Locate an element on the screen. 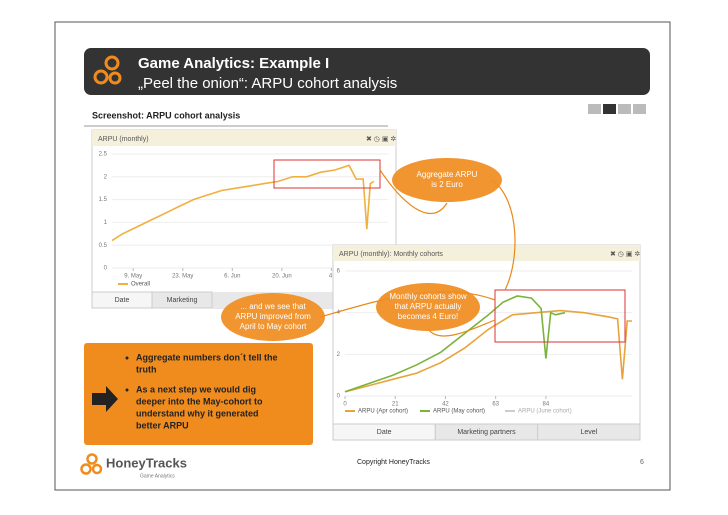  header-title: Game Analytics: Example I is located at coordinates (233, 63).